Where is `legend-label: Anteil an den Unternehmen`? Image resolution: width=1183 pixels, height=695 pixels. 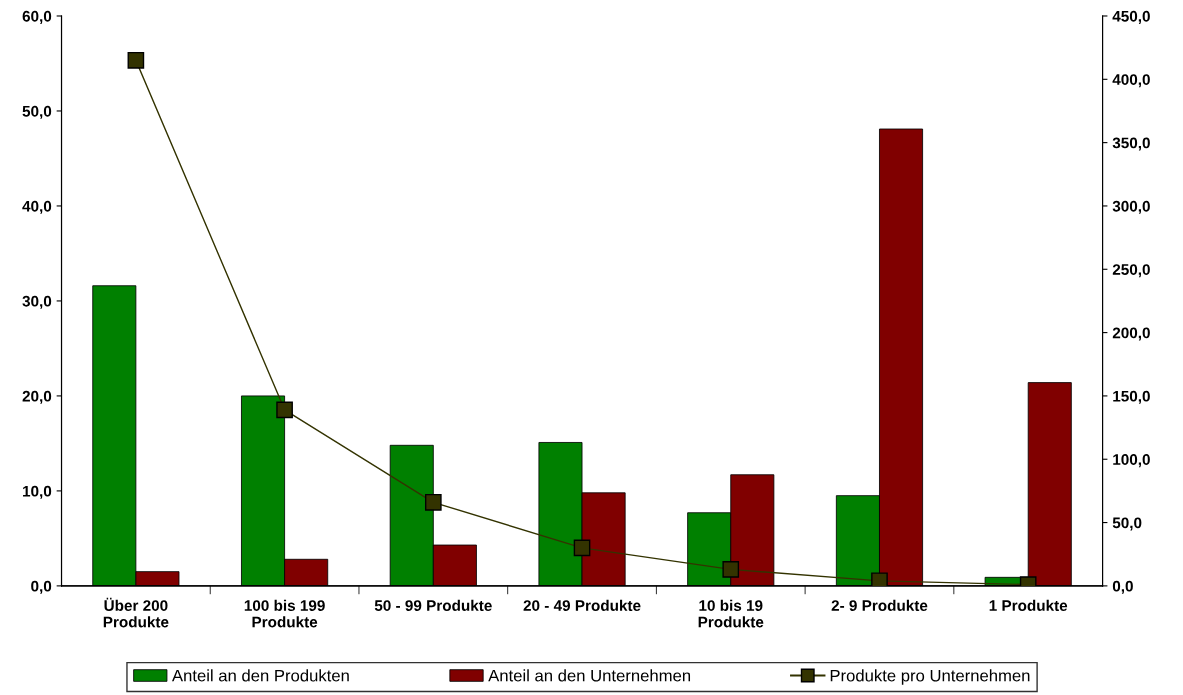
legend-label: Anteil an den Unternehmen is located at coordinates (589, 675).